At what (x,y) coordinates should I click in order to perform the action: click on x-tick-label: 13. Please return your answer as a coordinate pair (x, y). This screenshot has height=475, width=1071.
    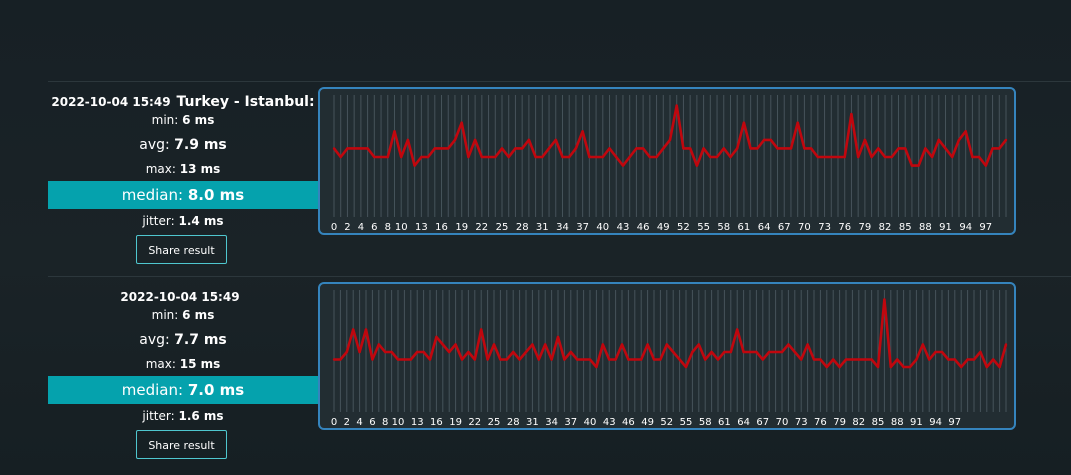
    Looking at the image, I should click on (417, 422).